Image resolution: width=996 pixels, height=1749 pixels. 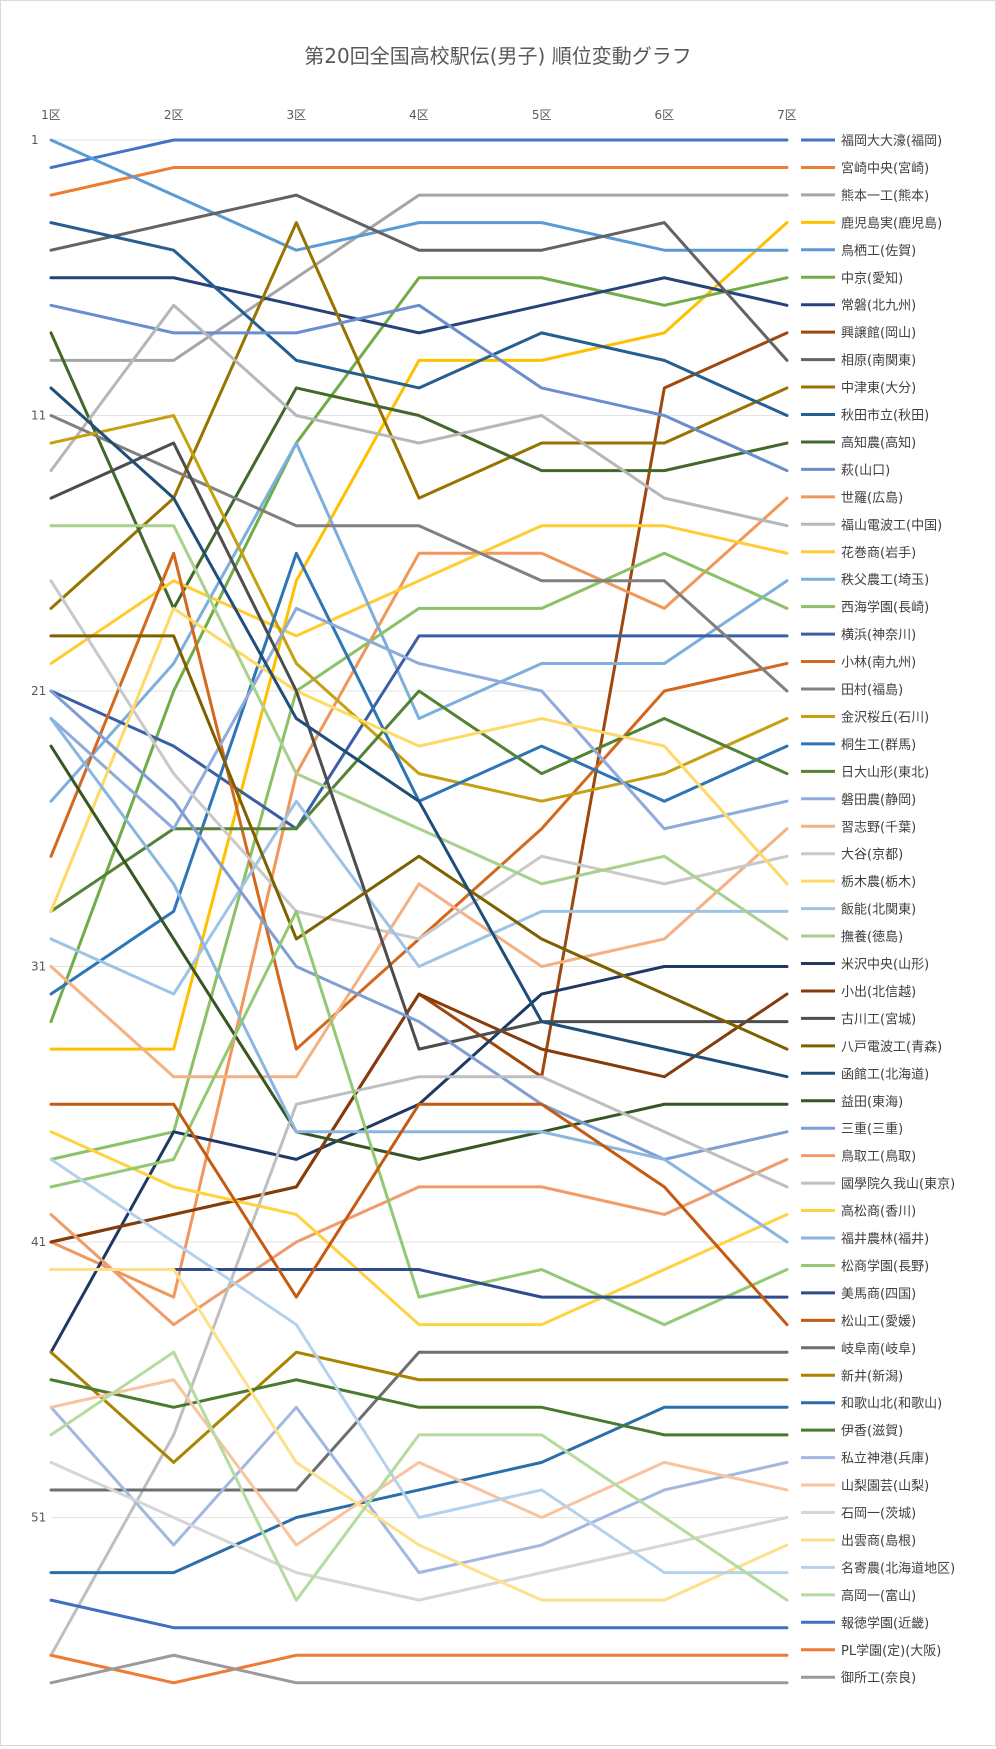 I want to click on legend-label: 八戸電波工(青森), so click(x=891, y=1047).